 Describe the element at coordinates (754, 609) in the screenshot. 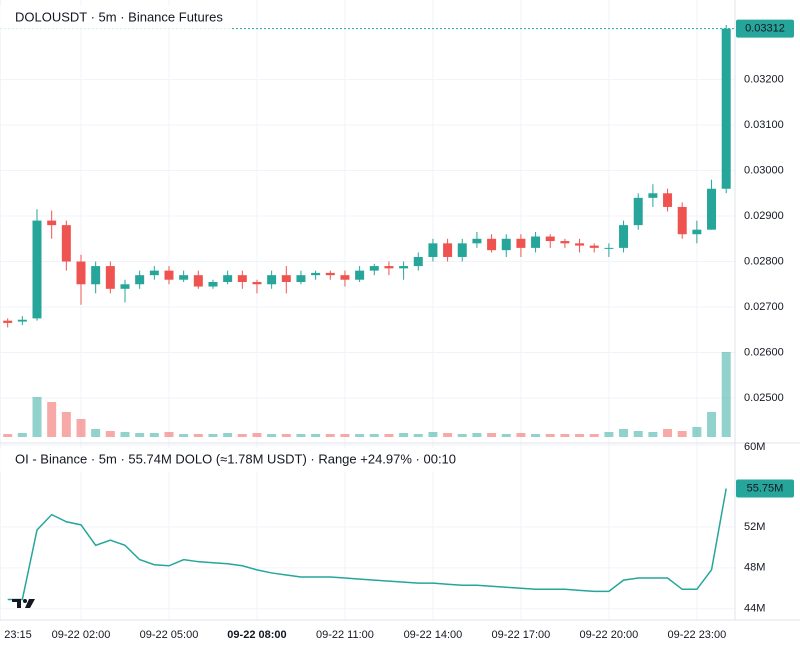

I see `y-tick-label: 44M` at that location.